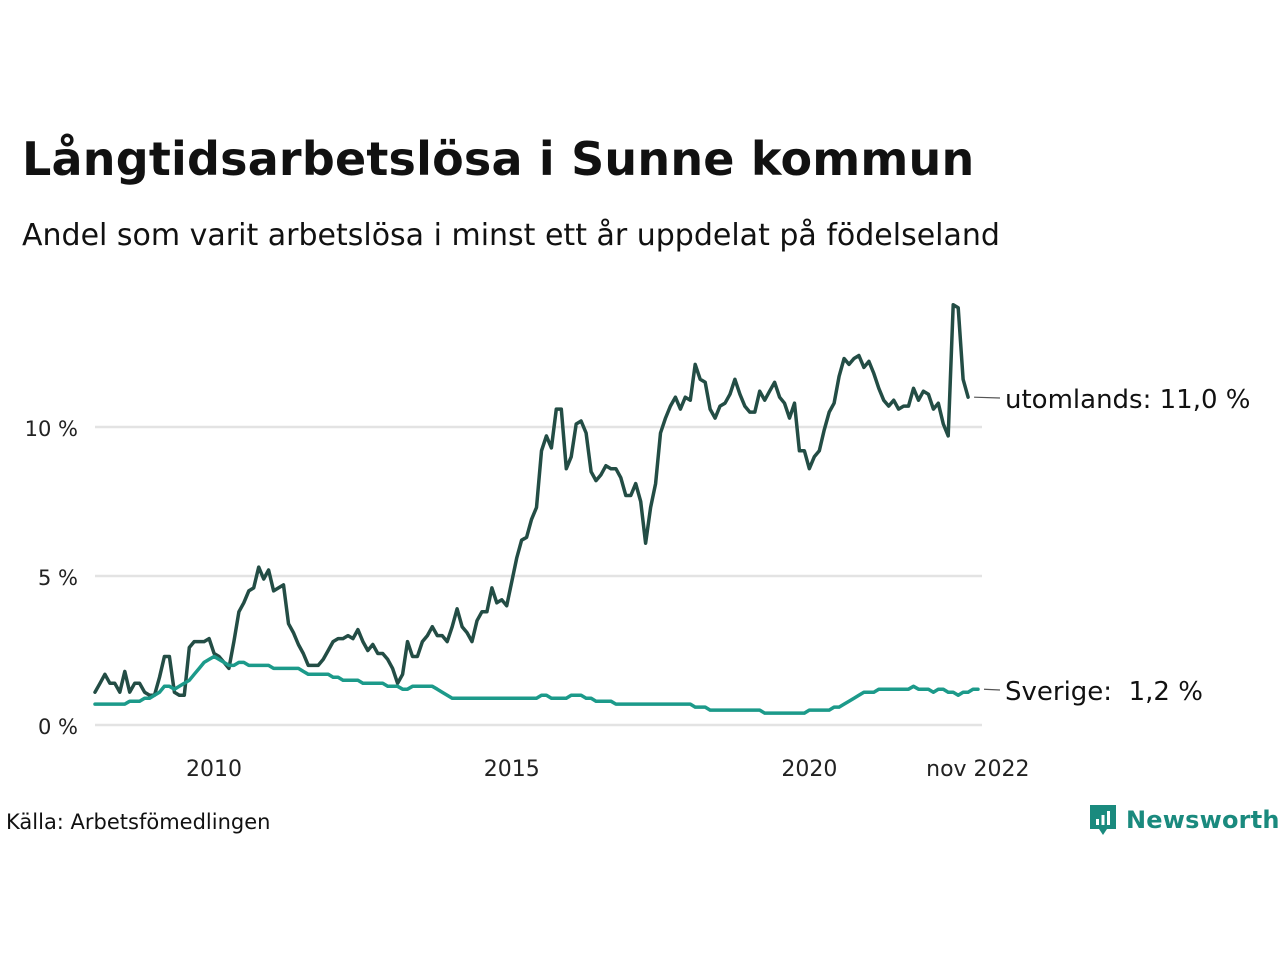  I want to click on brand-logo: Newsworthy, so click(1184, 820).